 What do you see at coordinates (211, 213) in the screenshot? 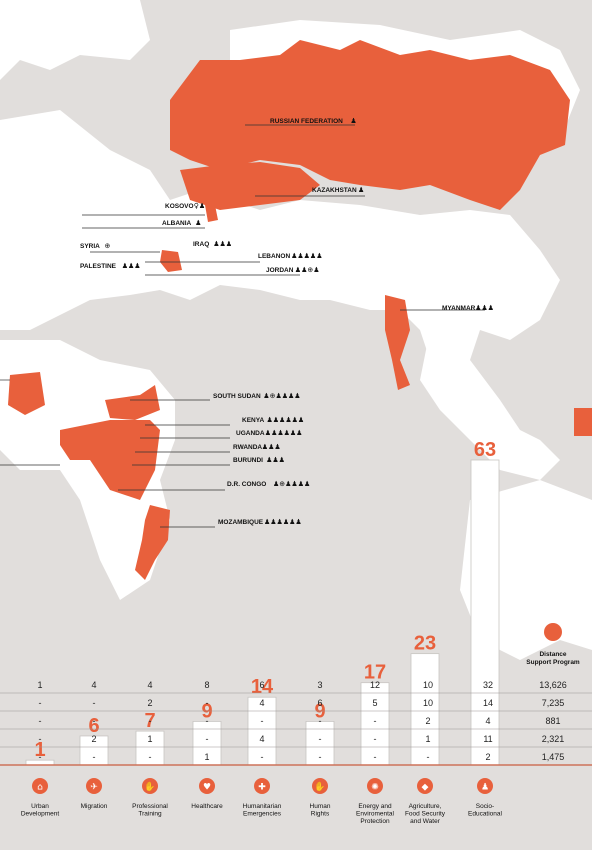
I see `kosovo-albania-shape` at bounding box center [211, 213].